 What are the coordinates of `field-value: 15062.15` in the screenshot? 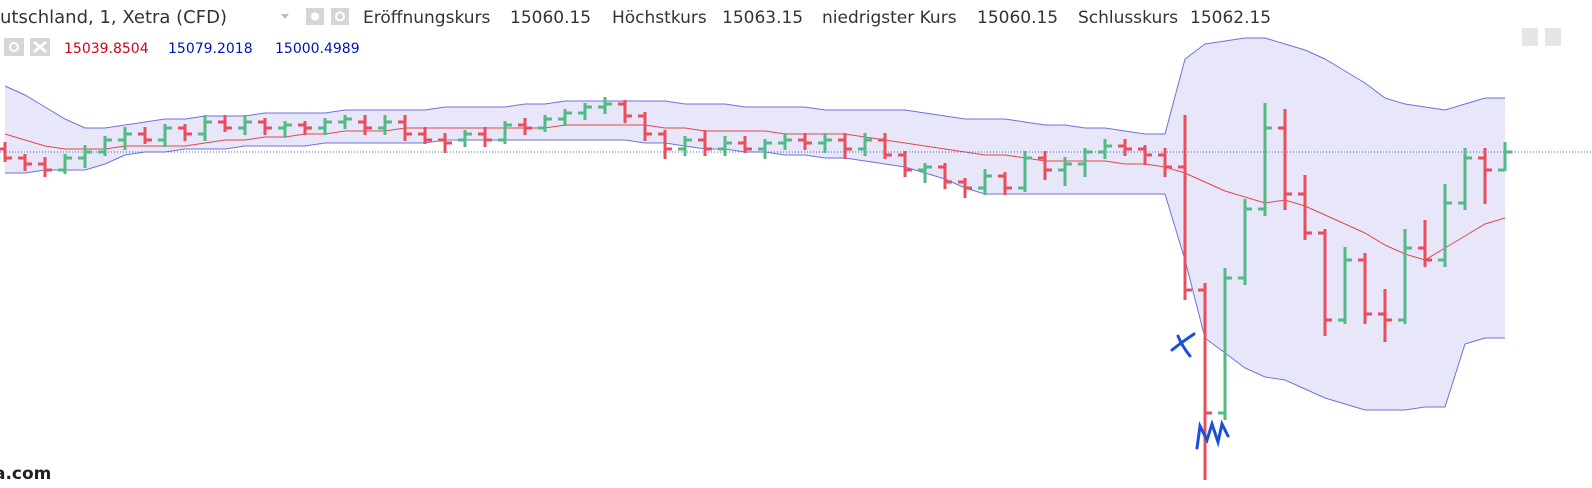 It's located at (1230, 18).